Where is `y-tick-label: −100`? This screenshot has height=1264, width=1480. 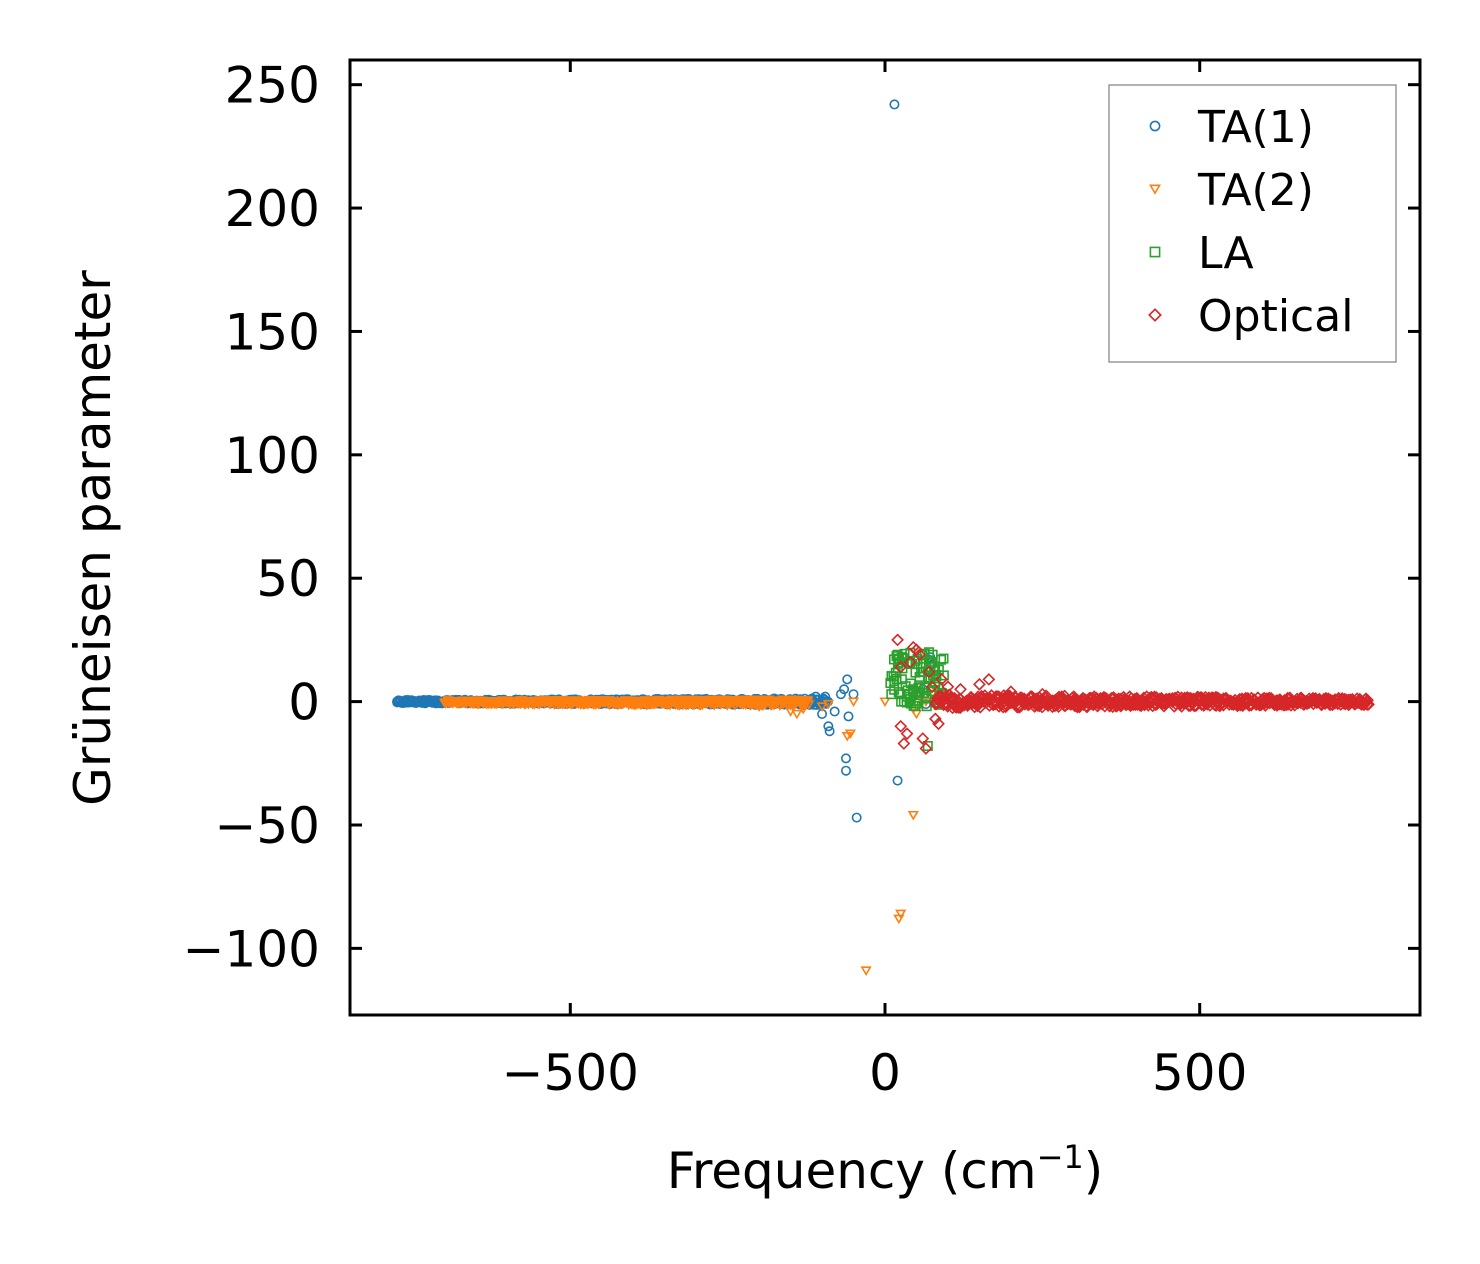
y-tick-label: −100 is located at coordinates (251, 949).